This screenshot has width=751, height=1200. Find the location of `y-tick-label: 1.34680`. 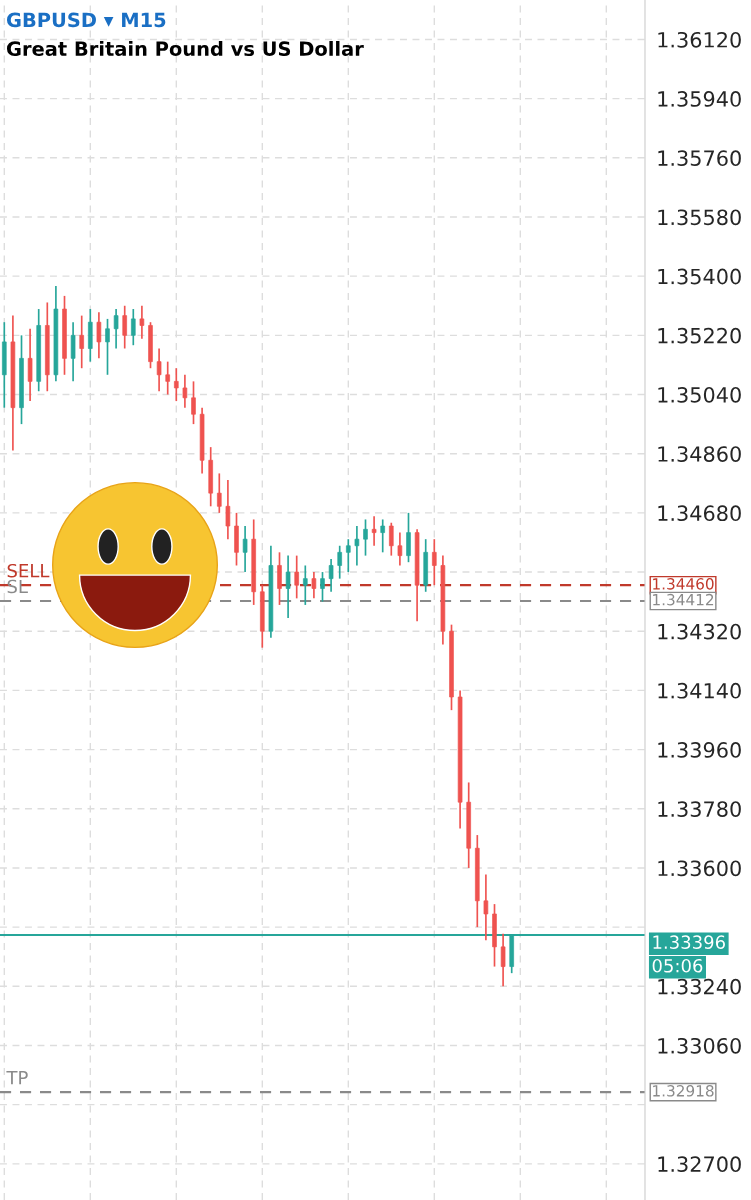

y-tick-label: 1.34680 is located at coordinates (699, 513).